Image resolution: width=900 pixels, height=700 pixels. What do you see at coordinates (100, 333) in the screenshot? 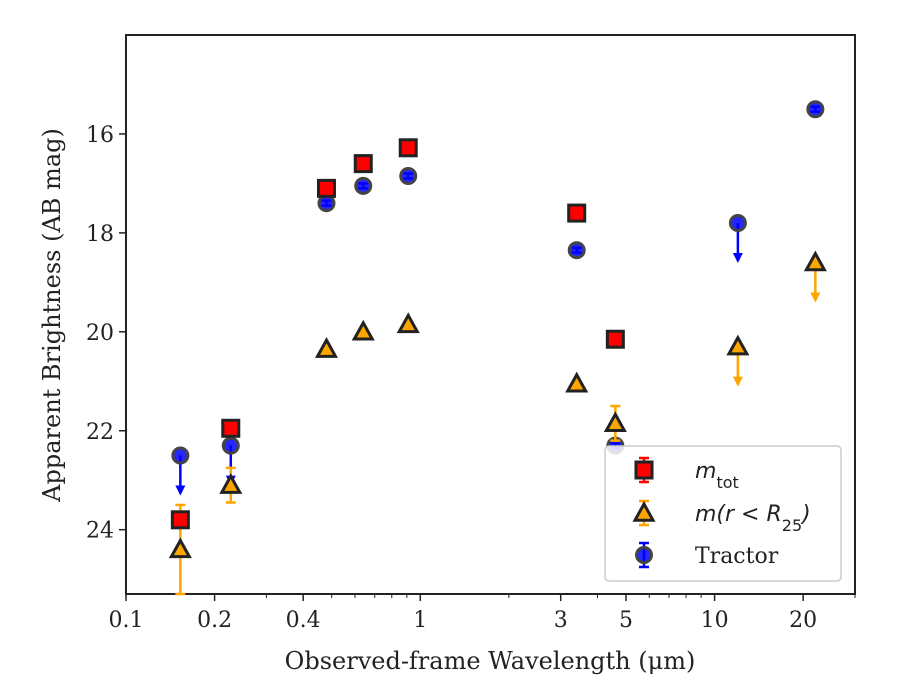
I see `y-tick-label: 20` at bounding box center [100, 333].